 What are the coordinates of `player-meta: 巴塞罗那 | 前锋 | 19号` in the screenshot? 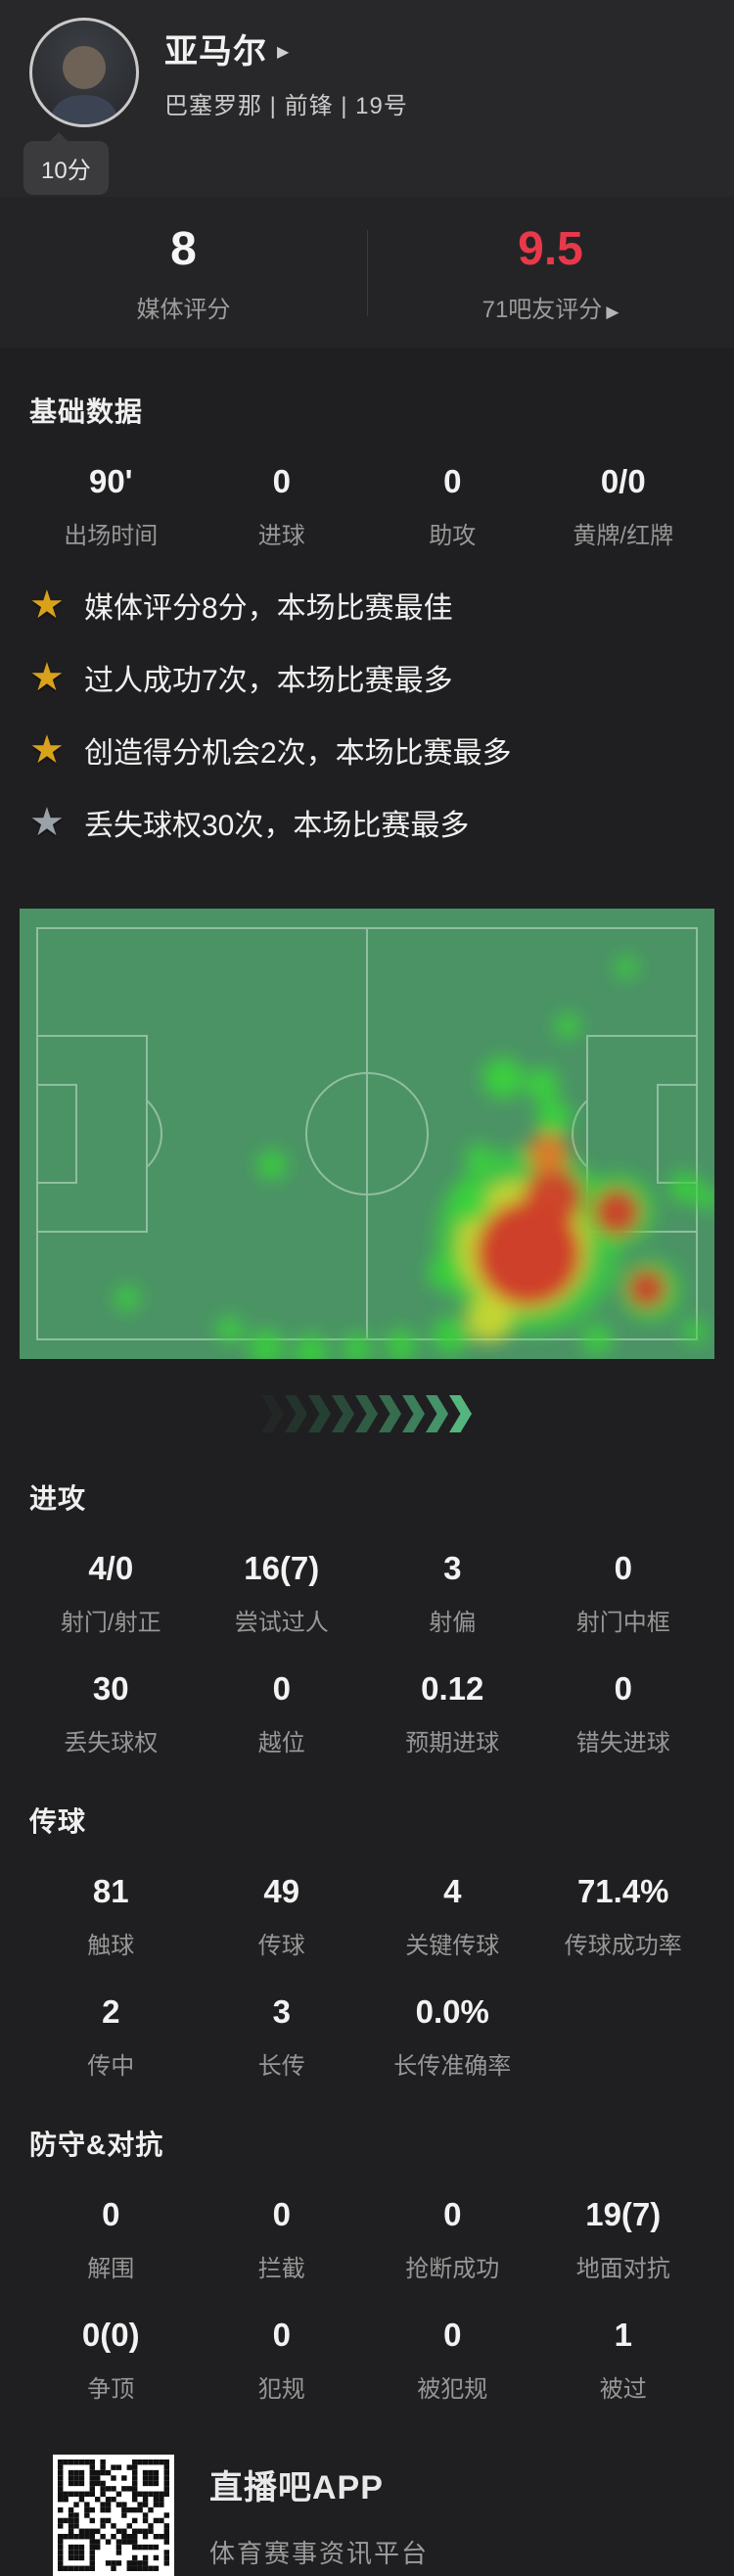 It's located at (286, 106).